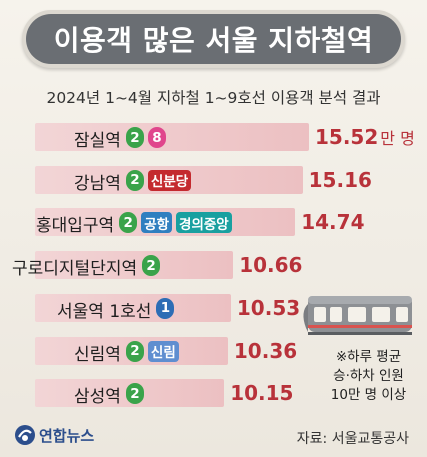 Image resolution: width=427 pixels, height=457 pixels. Describe the element at coordinates (134, 351) in the screenshot. I see `line-badge-5-0: 2` at that location.